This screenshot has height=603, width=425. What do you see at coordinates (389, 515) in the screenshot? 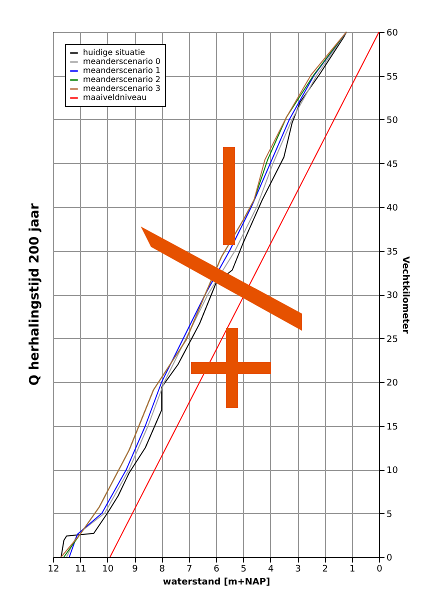
I see `y-tick-label: 5` at bounding box center [389, 515].